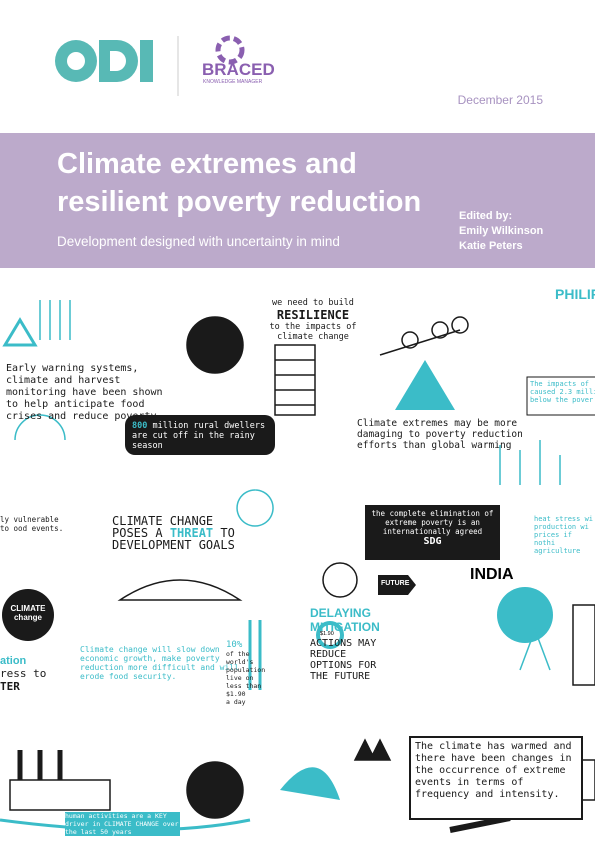 The height and width of the screenshot is (842, 595). Describe the element at coordinates (313, 303) in the screenshot. I see `text: we need to build` at that location.